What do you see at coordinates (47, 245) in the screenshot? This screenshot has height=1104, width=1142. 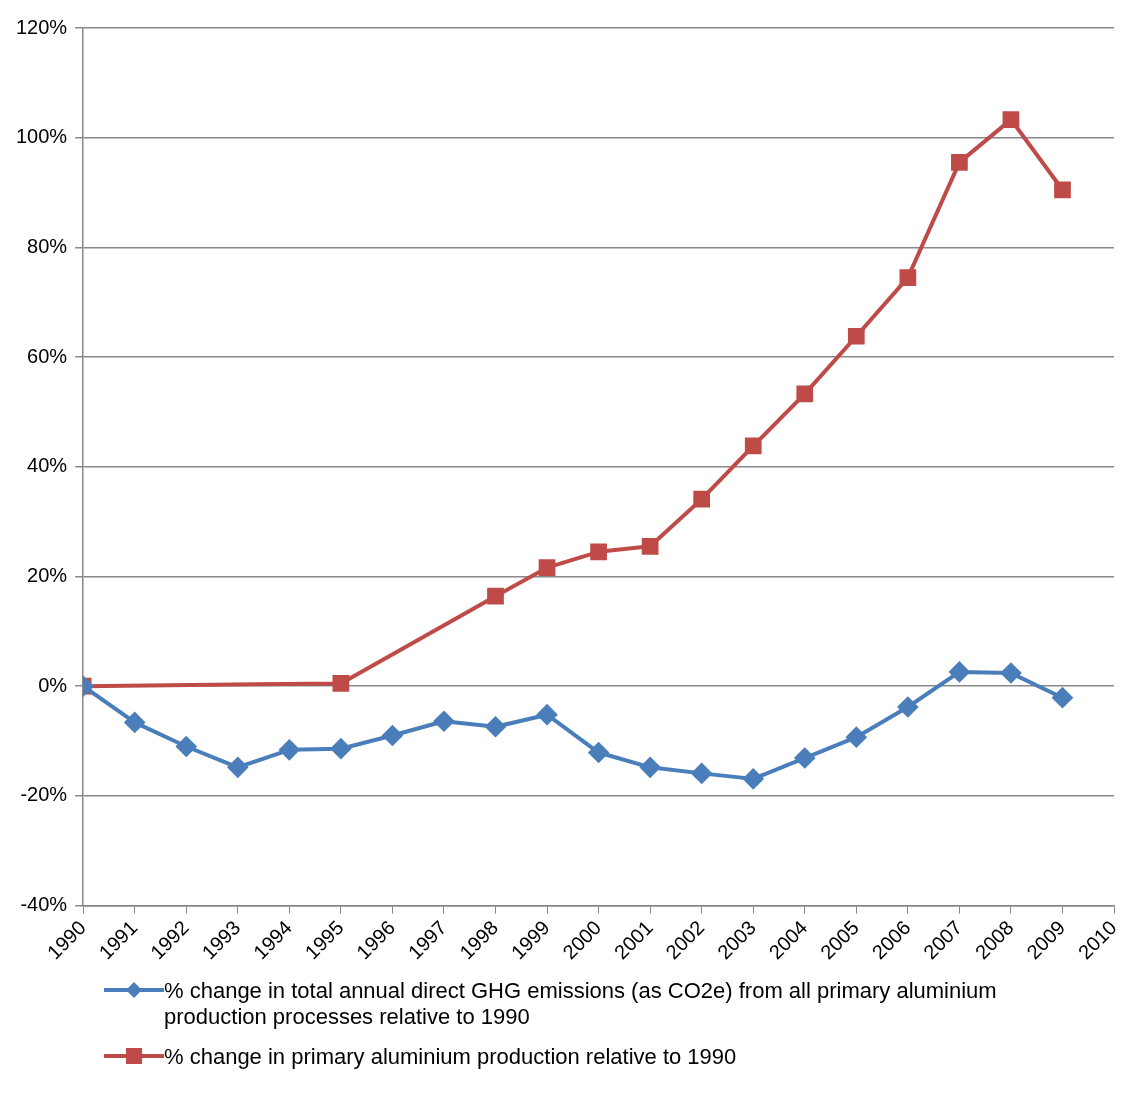 I see `y-tick-label: 80%` at bounding box center [47, 245].